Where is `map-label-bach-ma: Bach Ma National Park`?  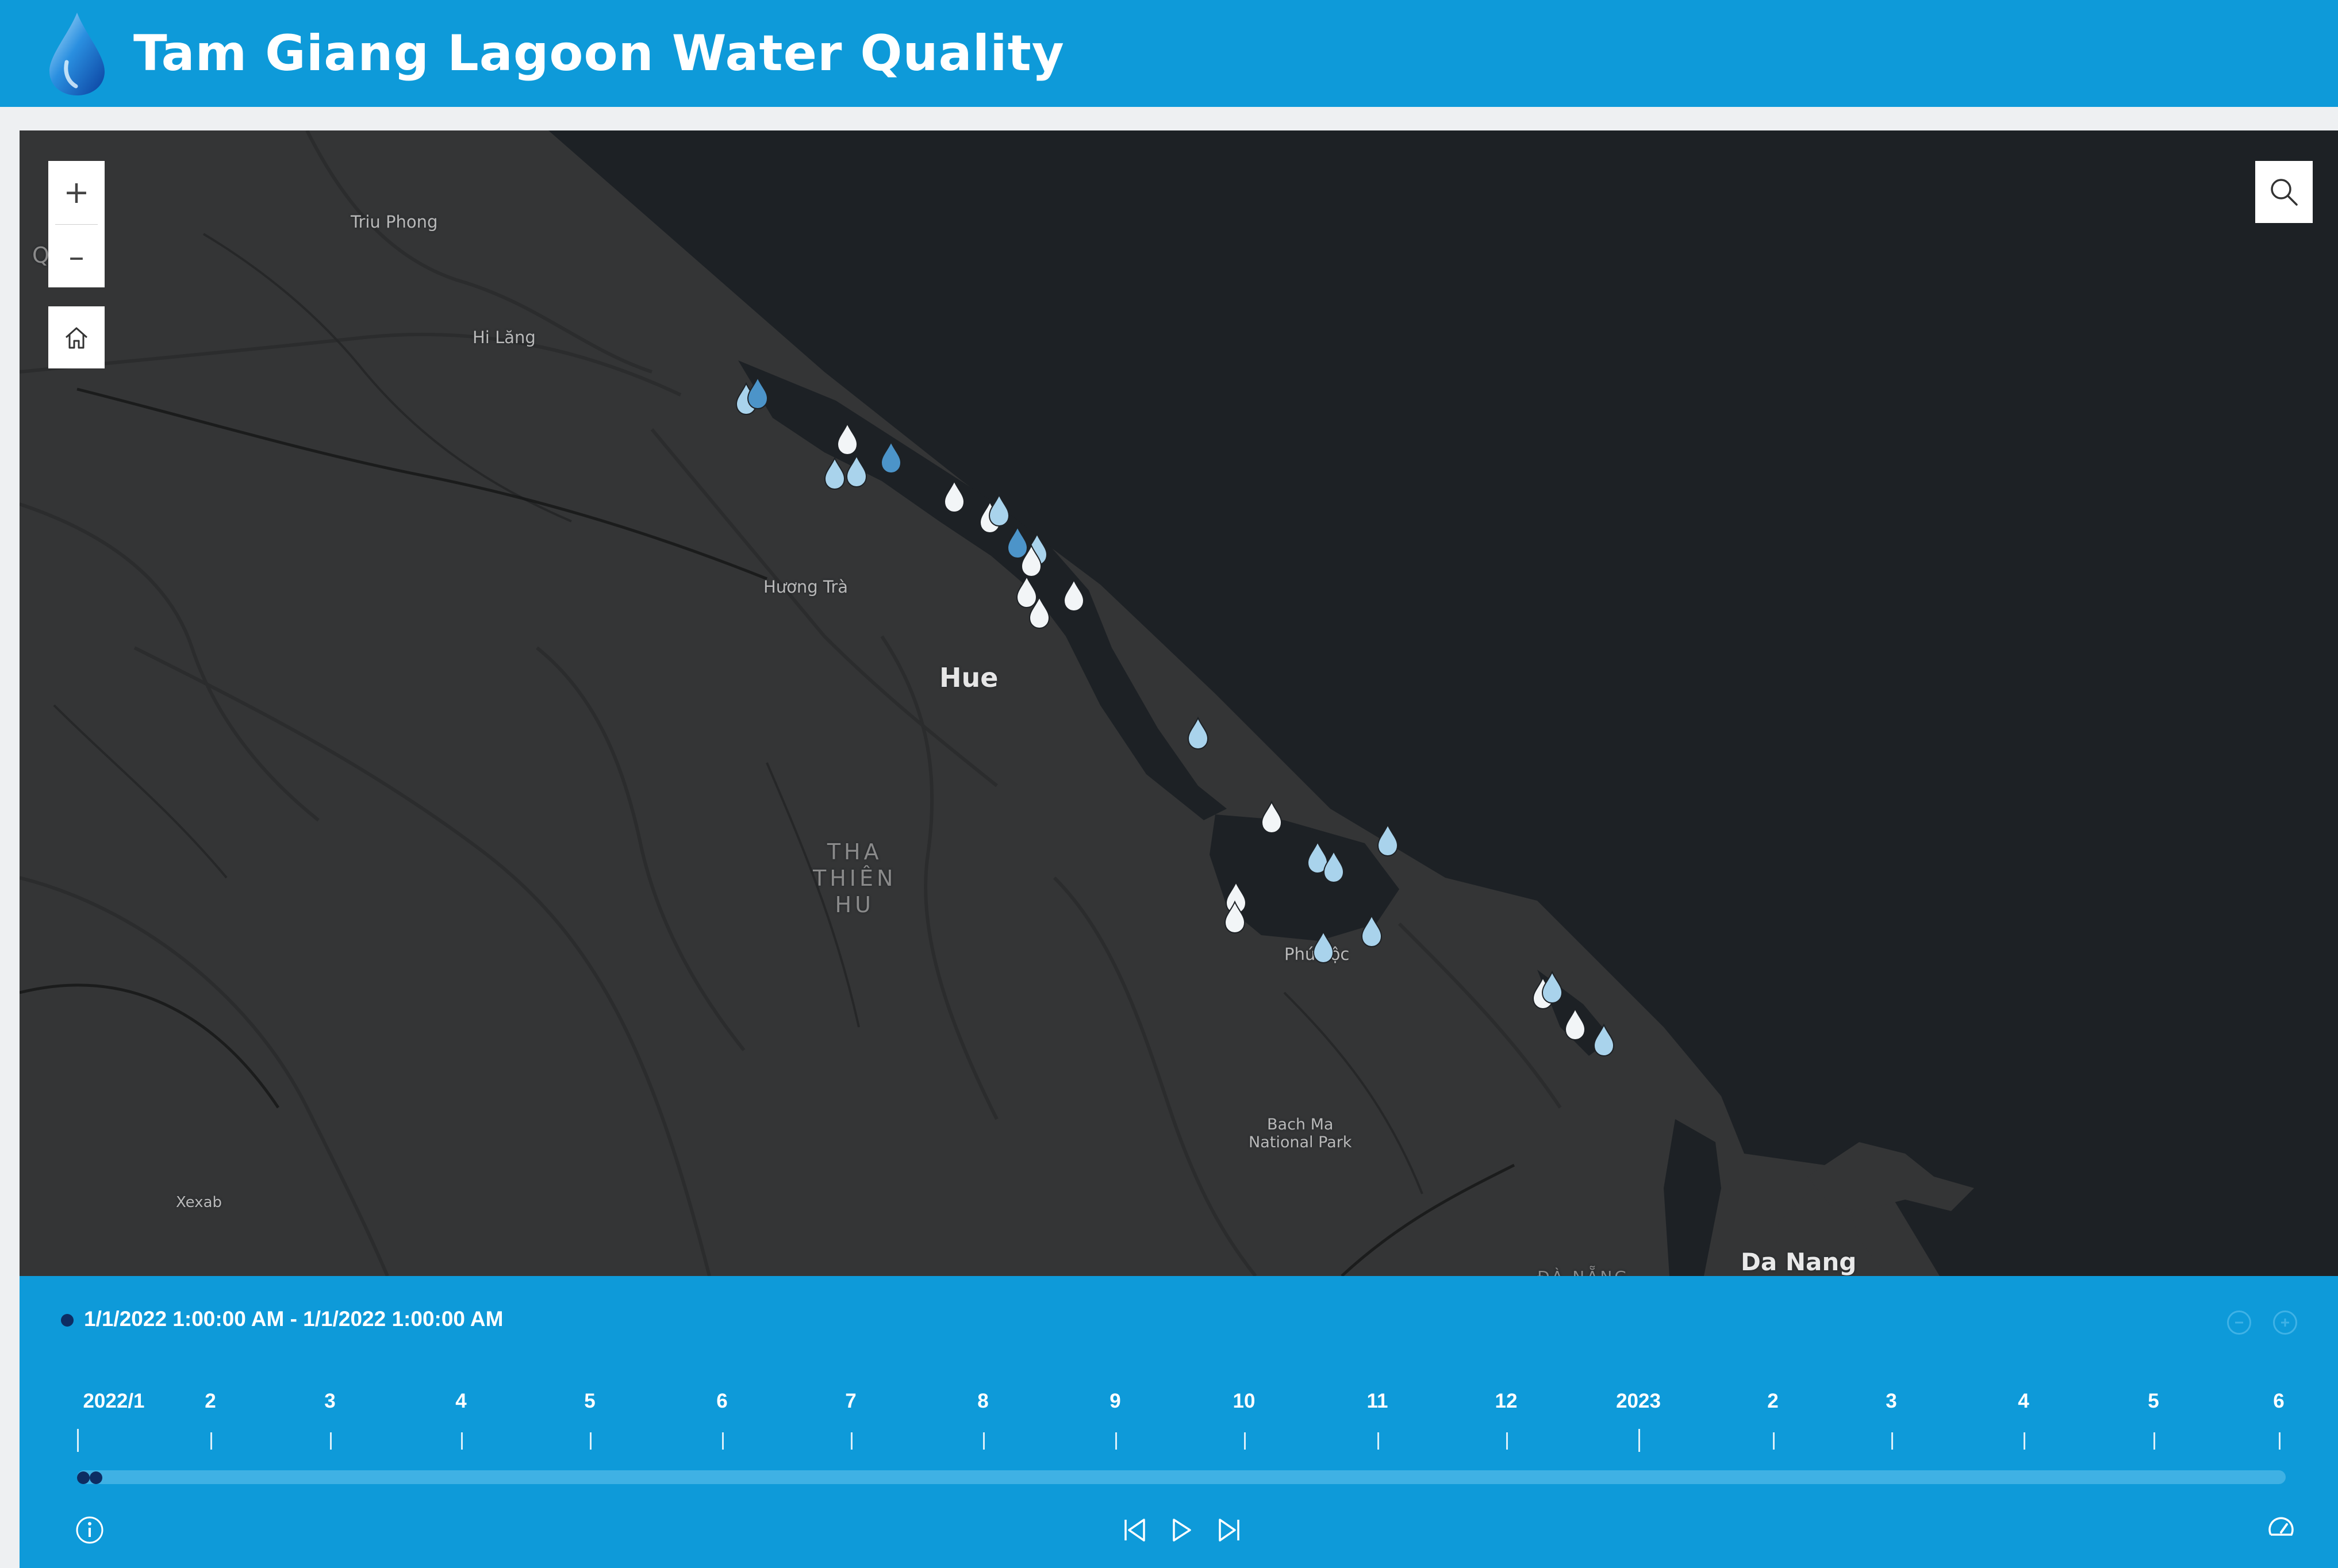 map-label-bach-ma: Bach Ma National Park is located at coordinates (1300, 1134).